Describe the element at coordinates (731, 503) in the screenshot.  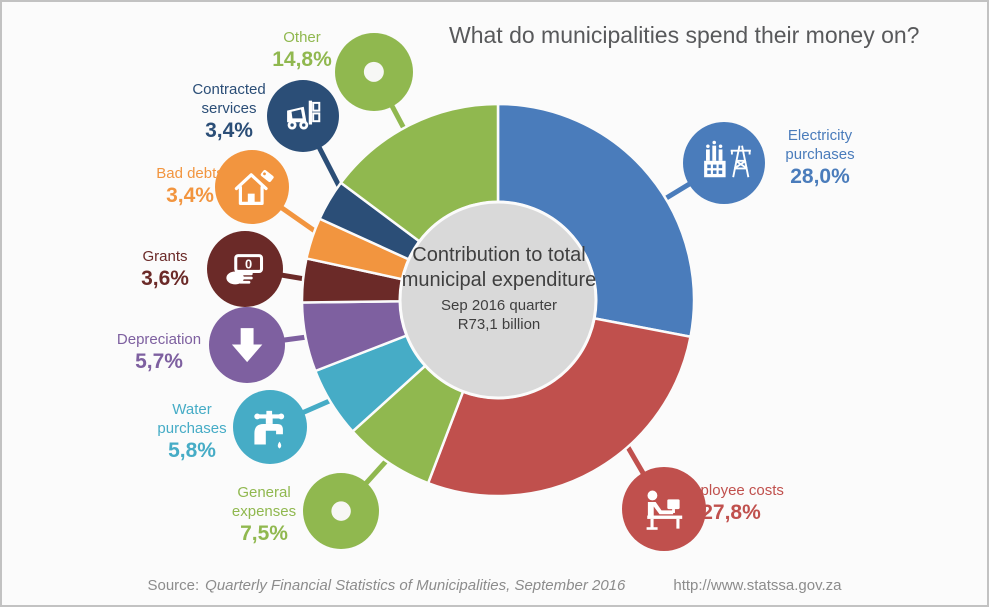
I see `label-employee-costs: Employee costs 27,8%` at that location.